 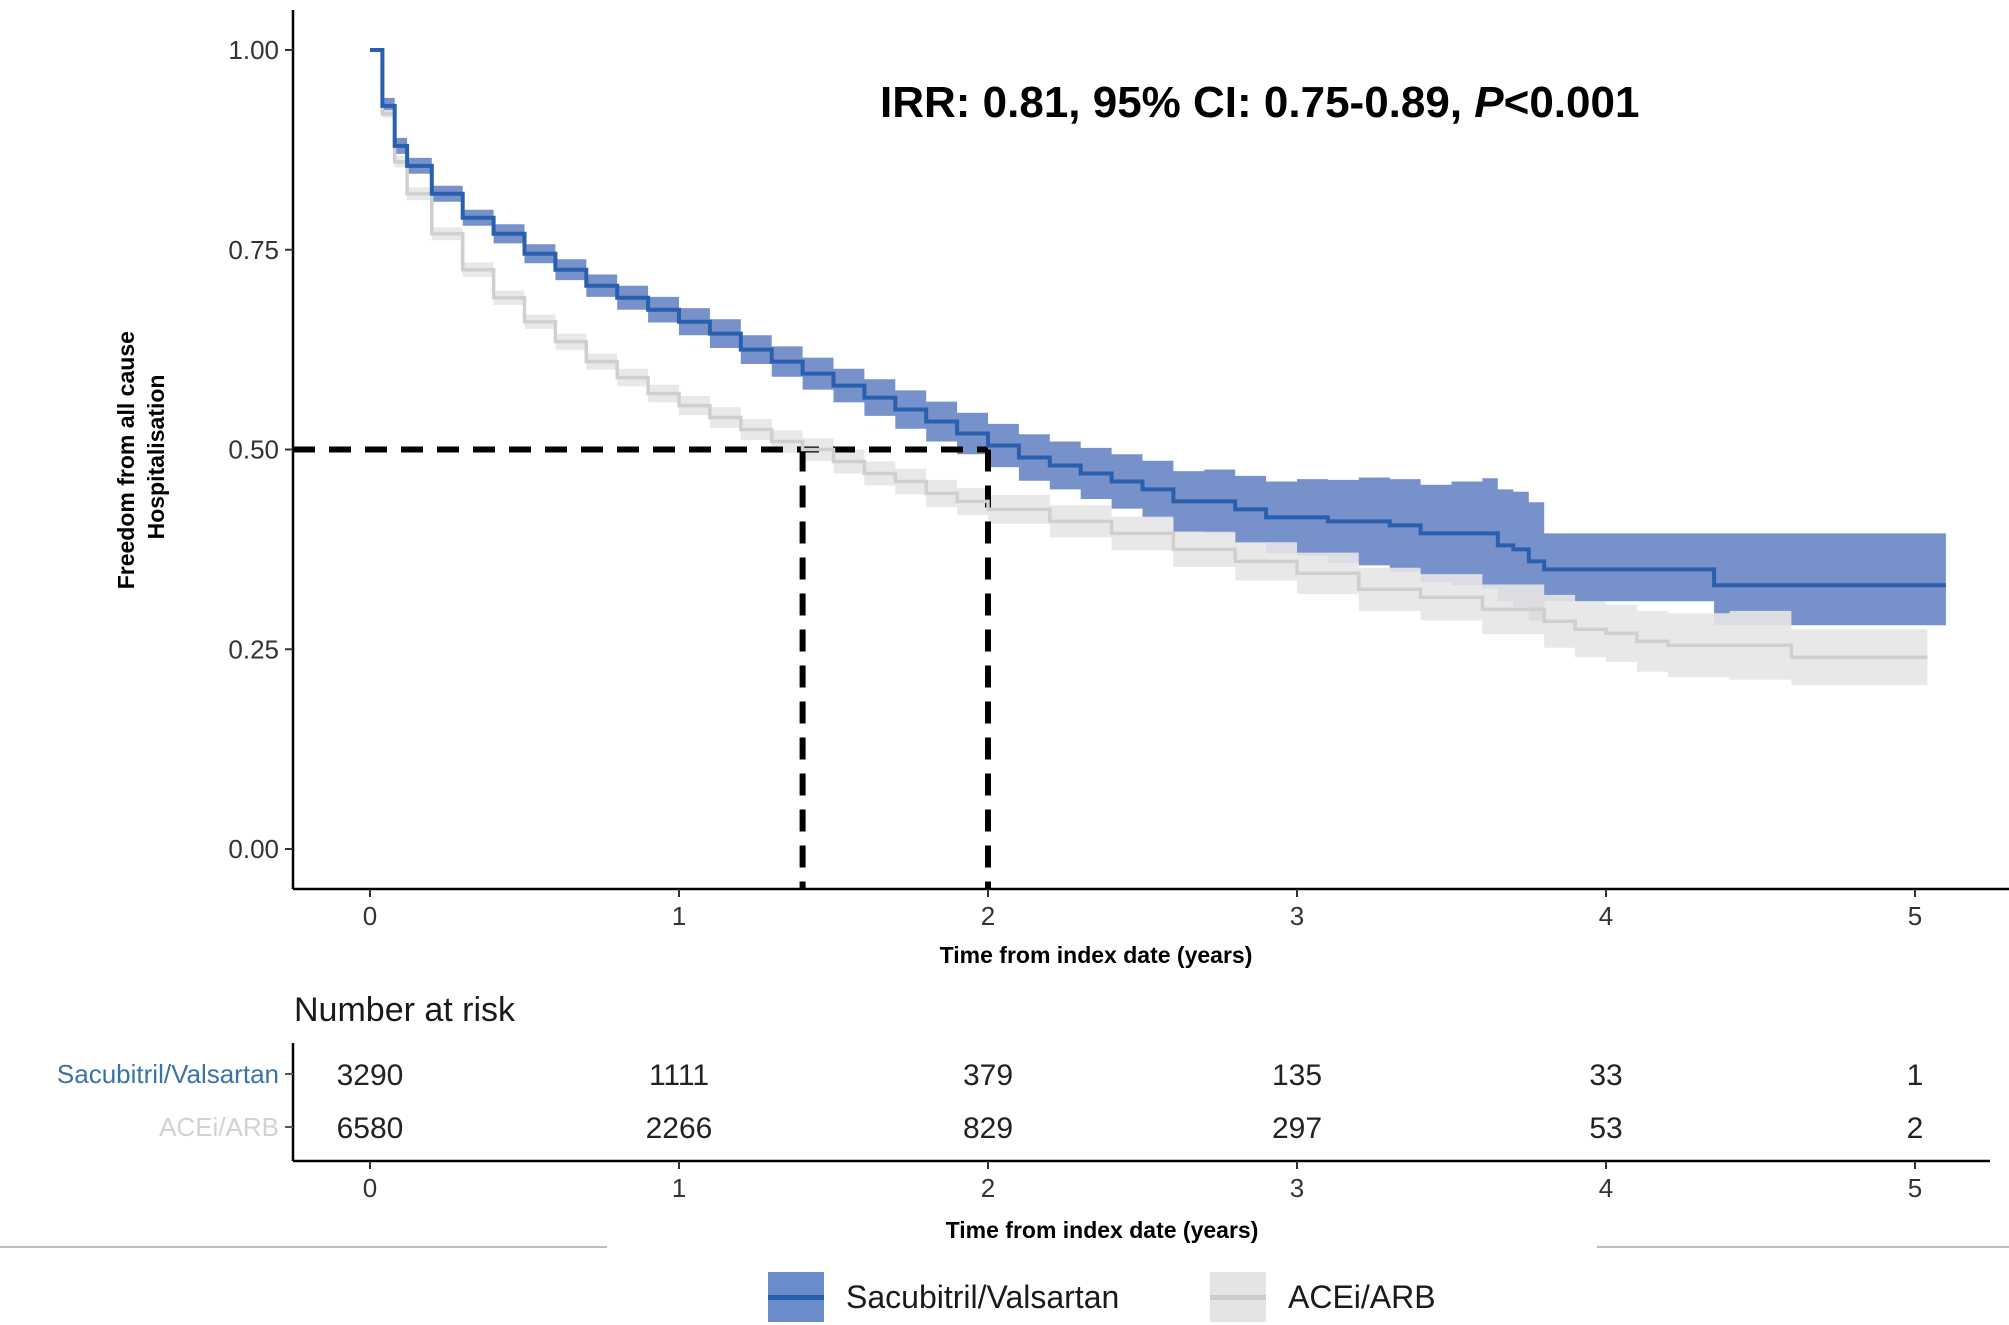 What do you see at coordinates (253, 849) in the screenshot?
I see `y-tick-label: 0.00` at bounding box center [253, 849].